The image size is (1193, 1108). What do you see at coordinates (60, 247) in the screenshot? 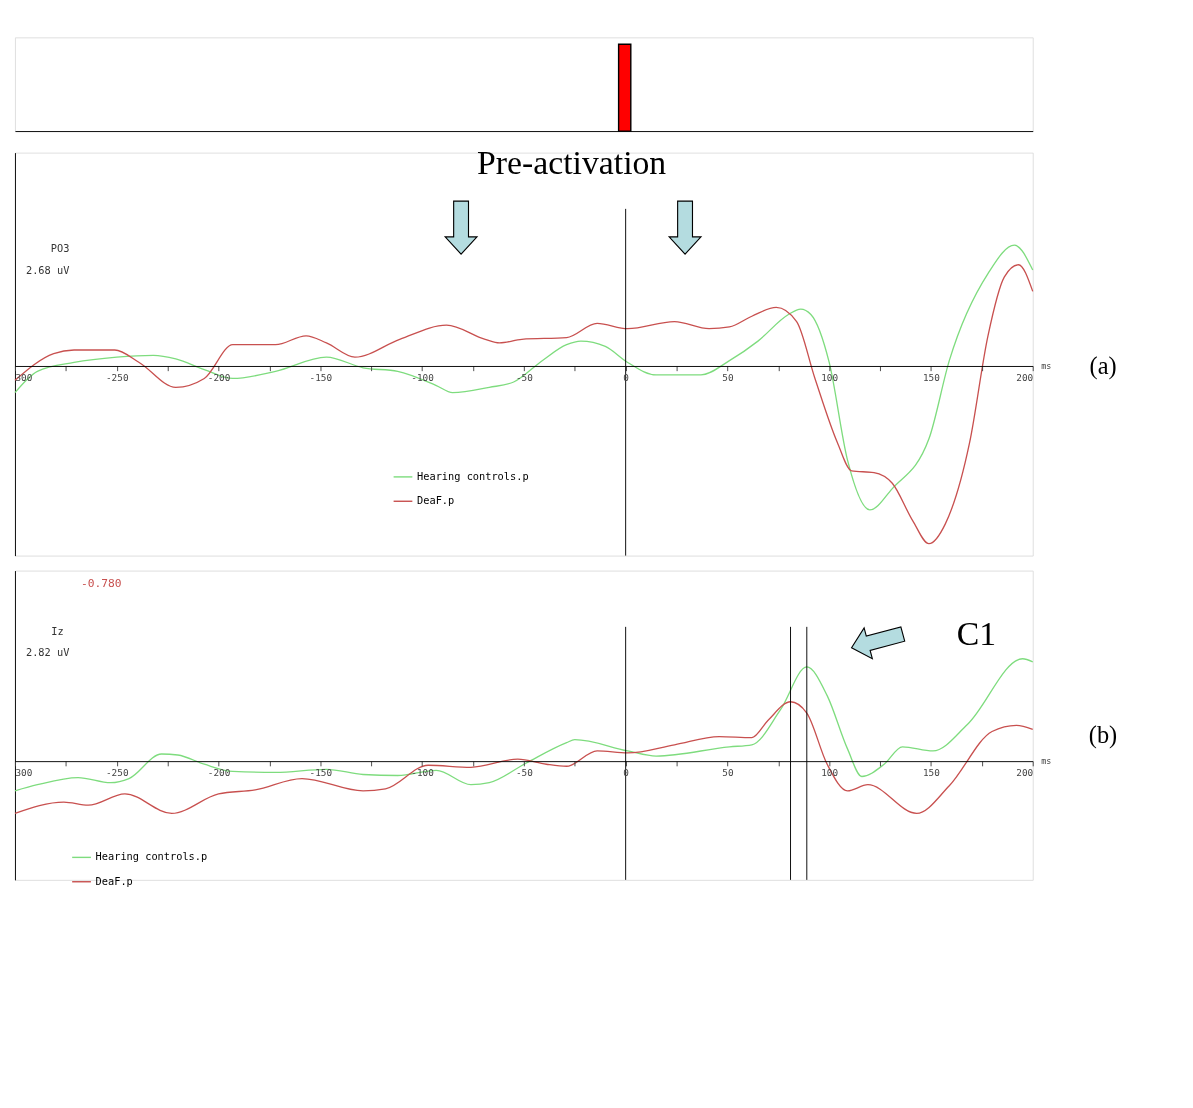
I see `annotation: PO3` at bounding box center [60, 247].